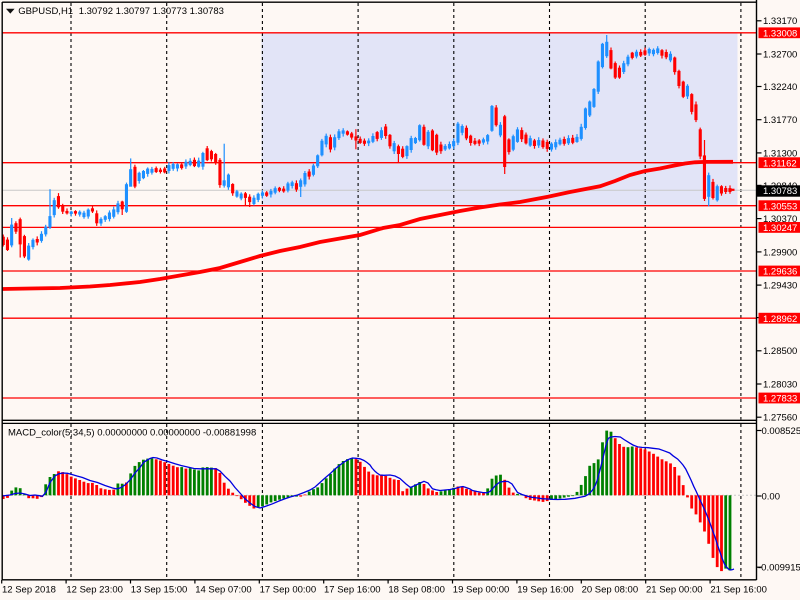 Image resolution: width=800 pixels, height=600 pixels. Describe the element at coordinates (780, 418) in the screenshot. I see `svg-text: 1.27560` at that location.